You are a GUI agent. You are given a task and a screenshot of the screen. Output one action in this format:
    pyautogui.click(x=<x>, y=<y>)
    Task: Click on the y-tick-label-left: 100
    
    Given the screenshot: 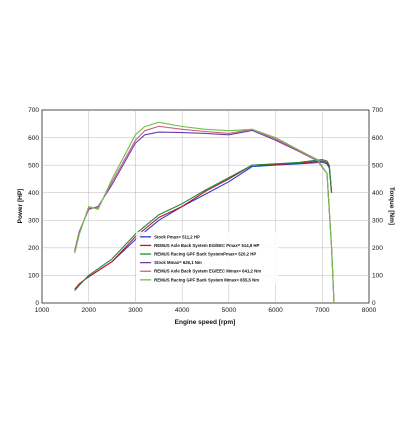 What is the action you would take?
    pyautogui.click(x=33, y=276)
    